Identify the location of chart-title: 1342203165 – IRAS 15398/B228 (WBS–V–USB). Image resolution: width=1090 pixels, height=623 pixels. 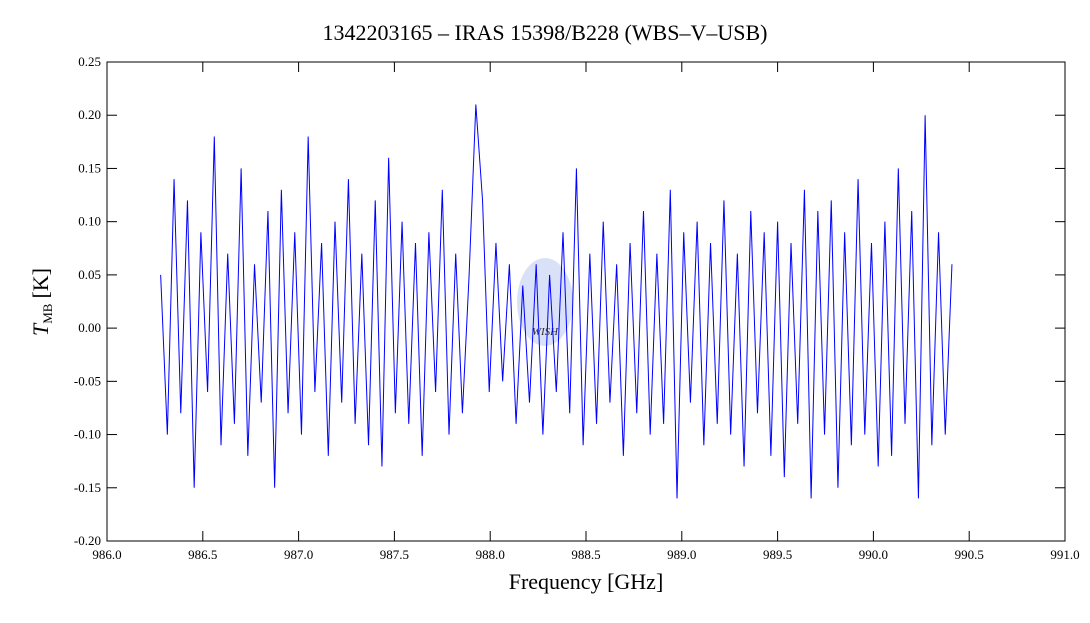
(545, 32).